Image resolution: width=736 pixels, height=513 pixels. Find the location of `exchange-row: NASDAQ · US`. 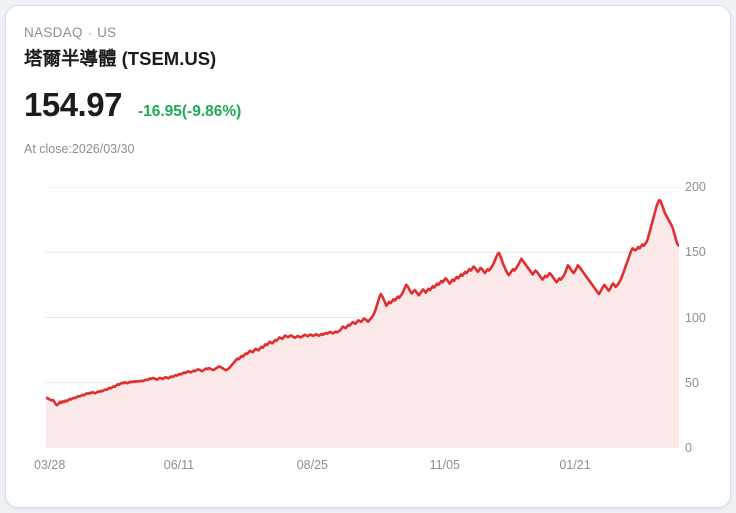

exchange-row: NASDAQ · US is located at coordinates (132, 33).